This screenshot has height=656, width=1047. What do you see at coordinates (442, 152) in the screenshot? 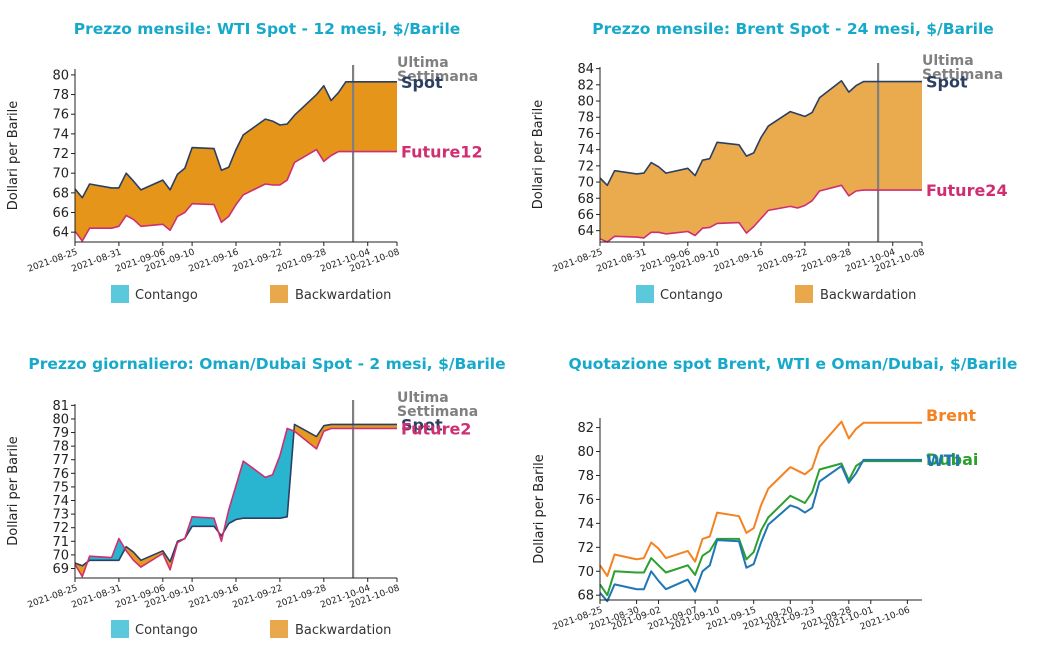
I see `series-end-label: Future12` at bounding box center [442, 152].